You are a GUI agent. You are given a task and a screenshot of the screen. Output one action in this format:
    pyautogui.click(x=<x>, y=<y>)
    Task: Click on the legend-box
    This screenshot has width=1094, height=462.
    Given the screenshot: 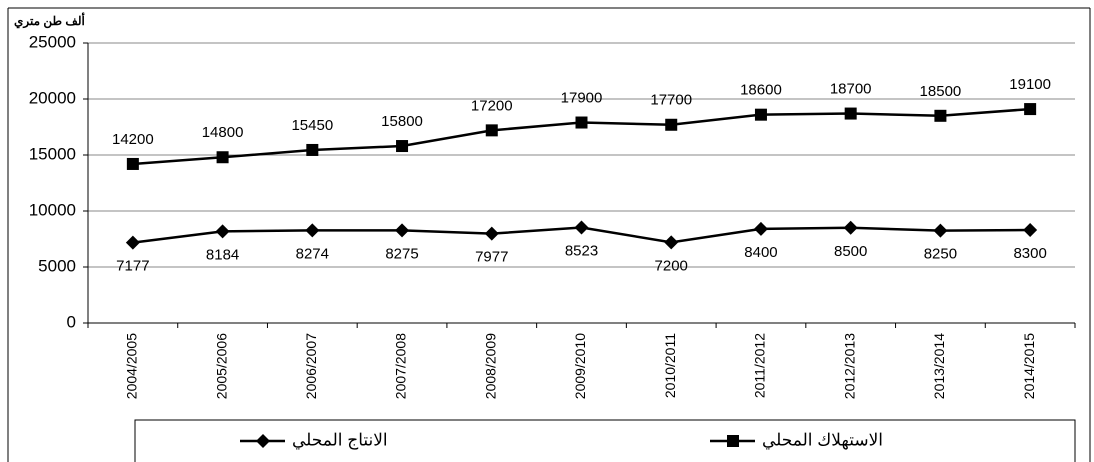 What is the action you would take?
    pyautogui.click(x=605, y=440)
    